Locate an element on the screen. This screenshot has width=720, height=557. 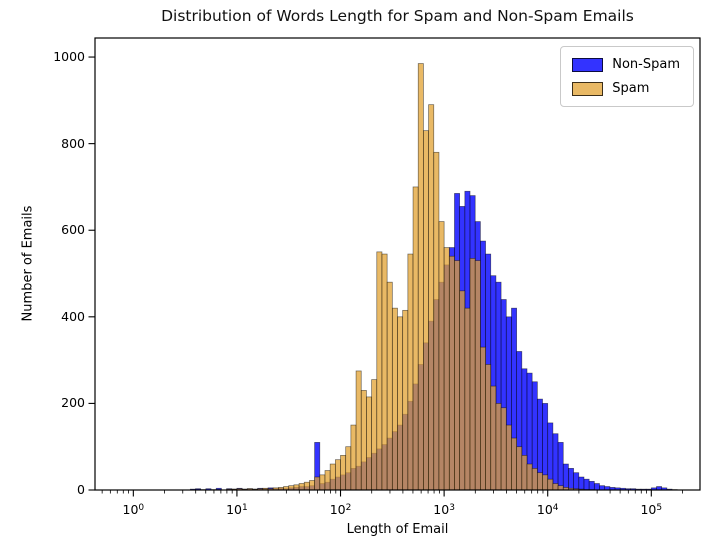
legend-item-non-spam: Non-Spam is located at coordinates (626, 64).